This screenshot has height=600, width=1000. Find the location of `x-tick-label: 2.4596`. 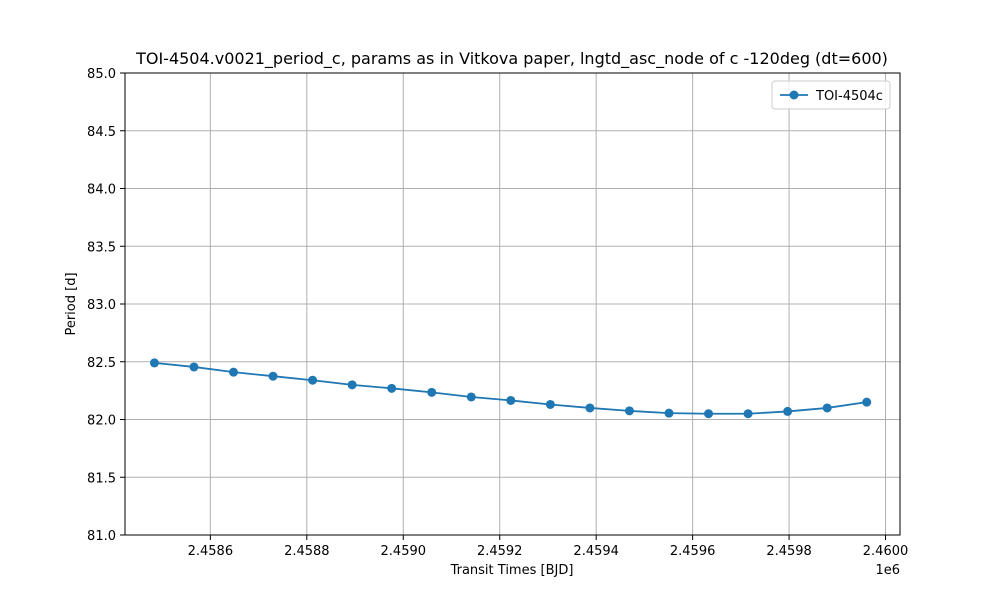

x-tick-label: 2.4596 is located at coordinates (693, 551).